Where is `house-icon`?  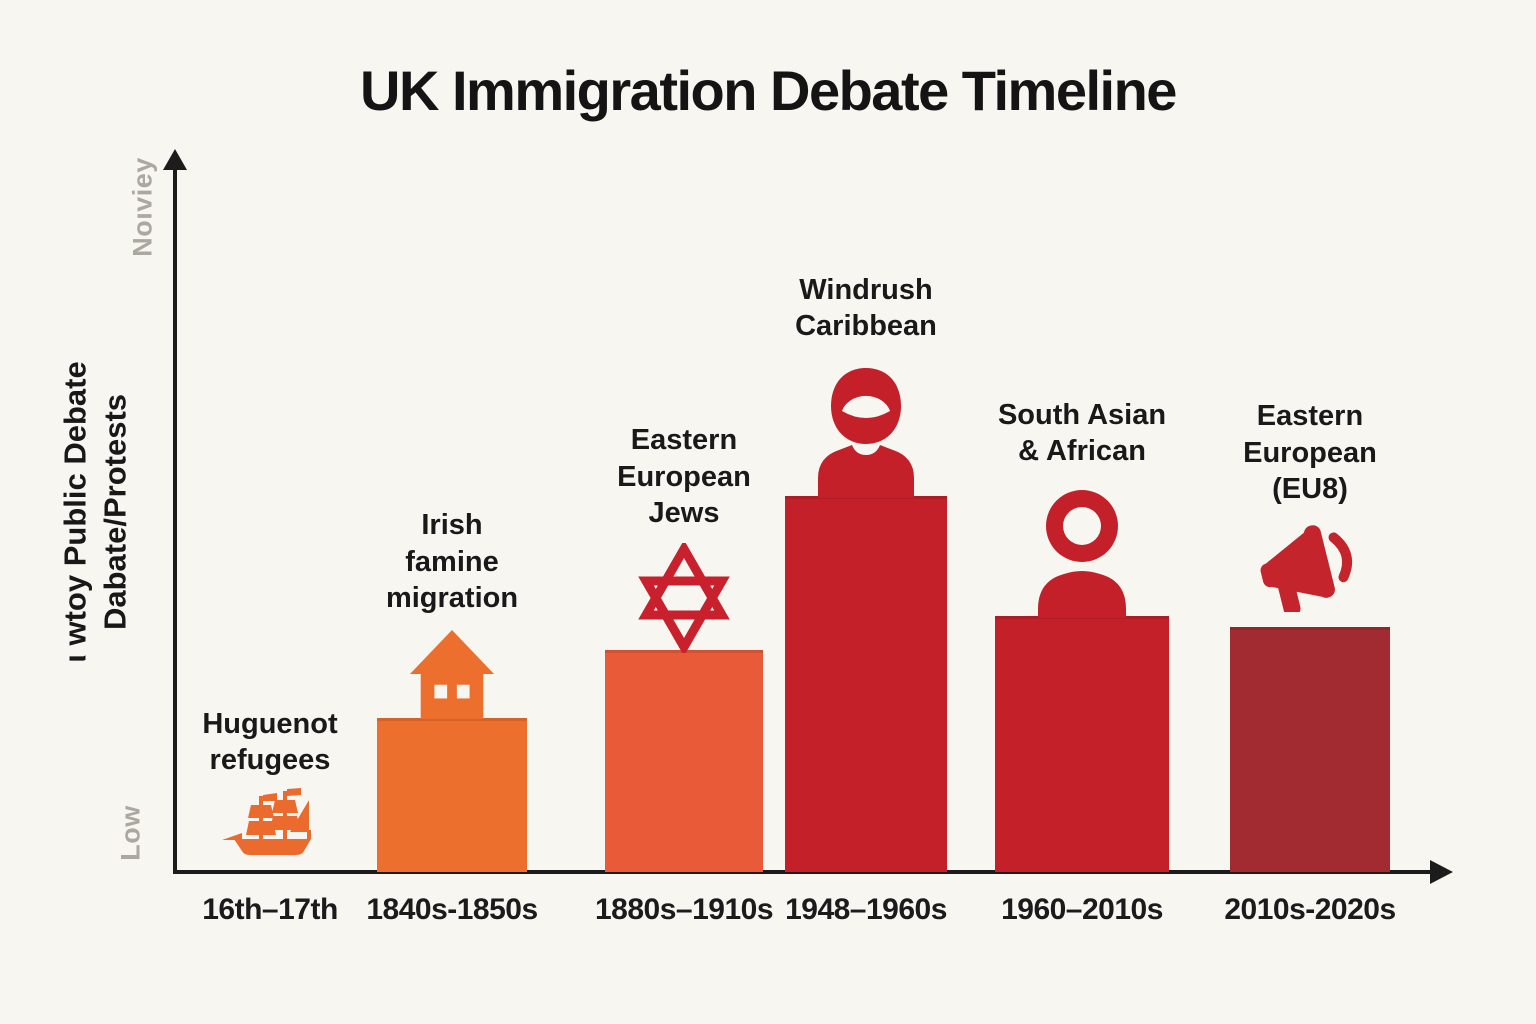
house-icon is located at coordinates (452, 674).